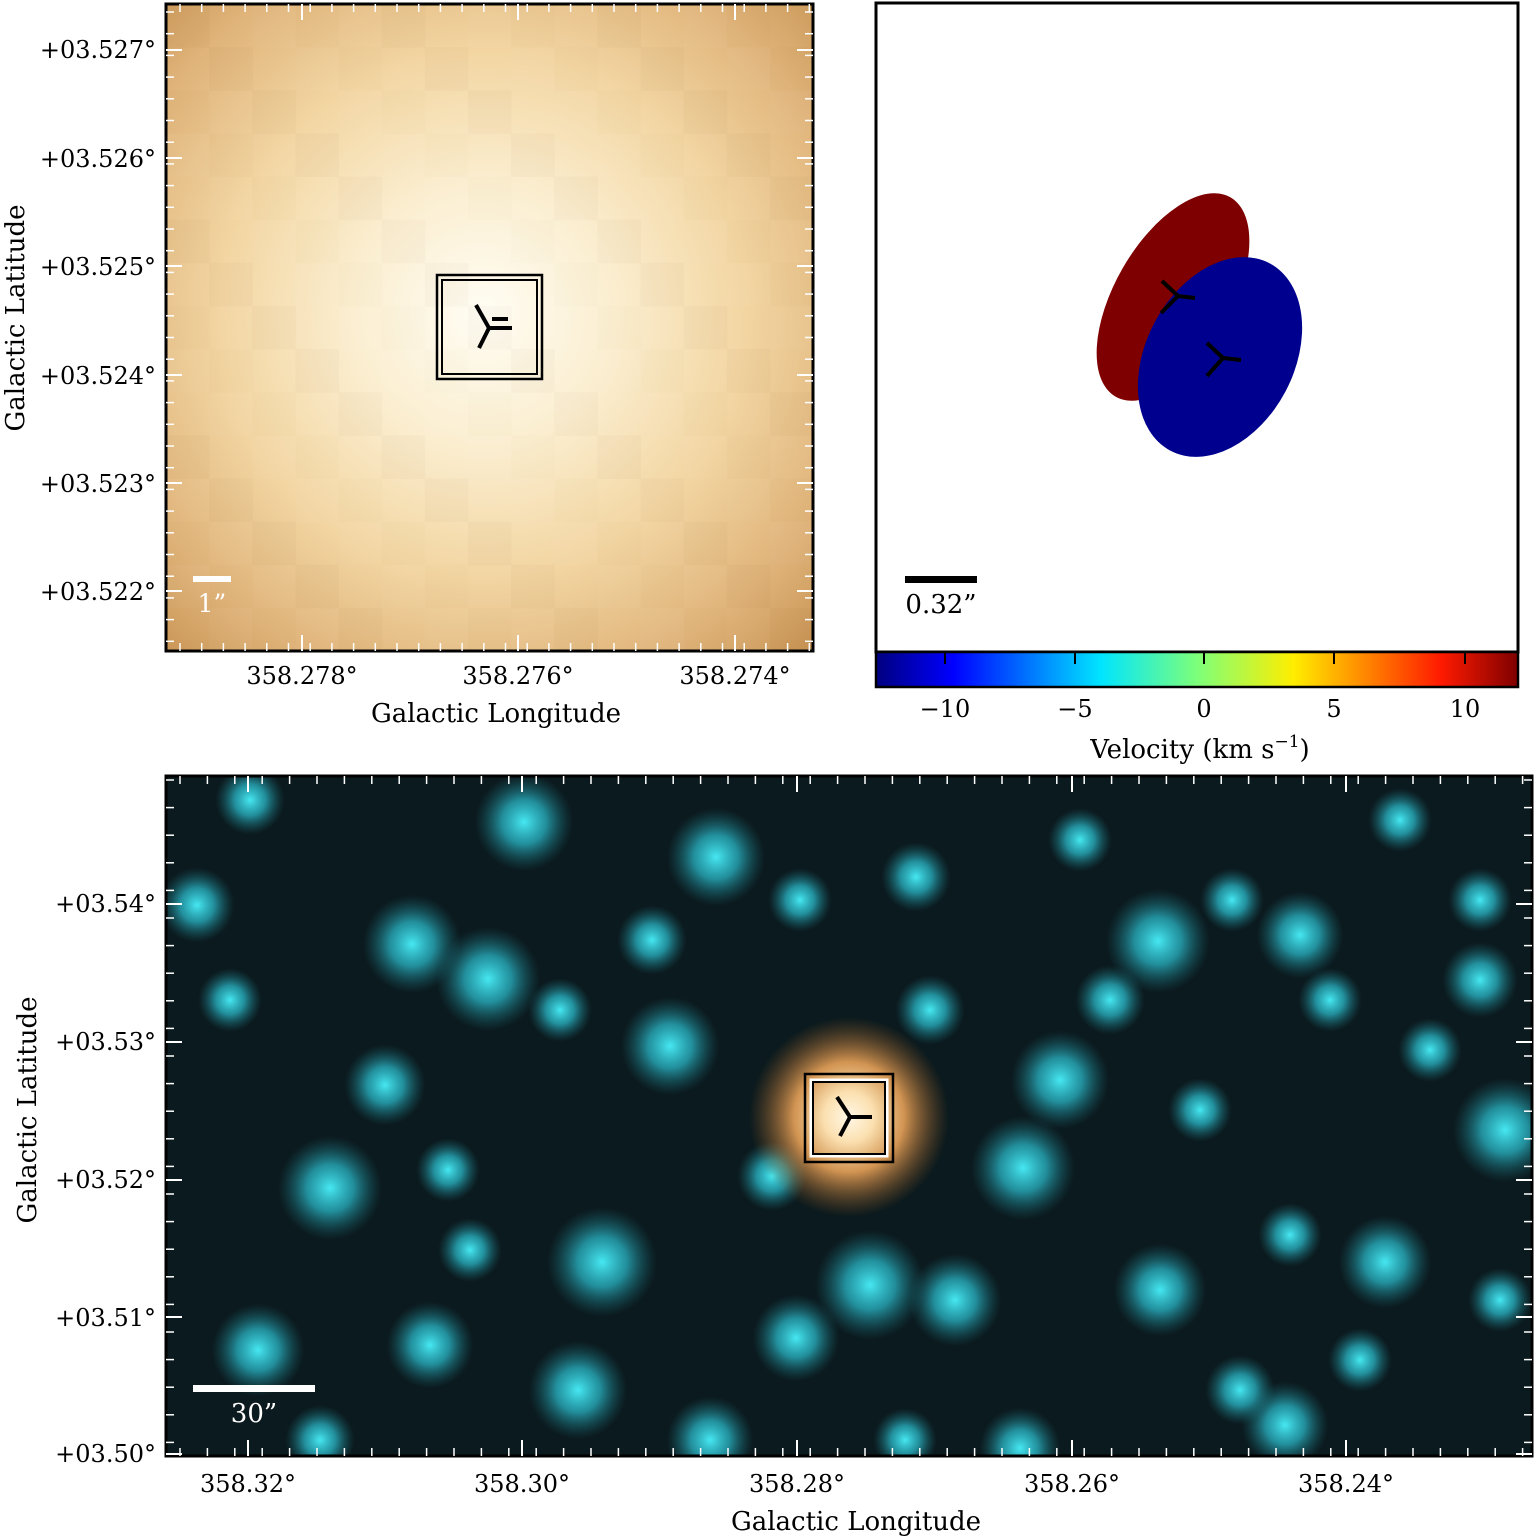 The height and width of the screenshot is (1538, 1536). What do you see at coordinates (522, 1484) in the screenshot?
I see `xtick-label: 358.30°` at bounding box center [522, 1484].